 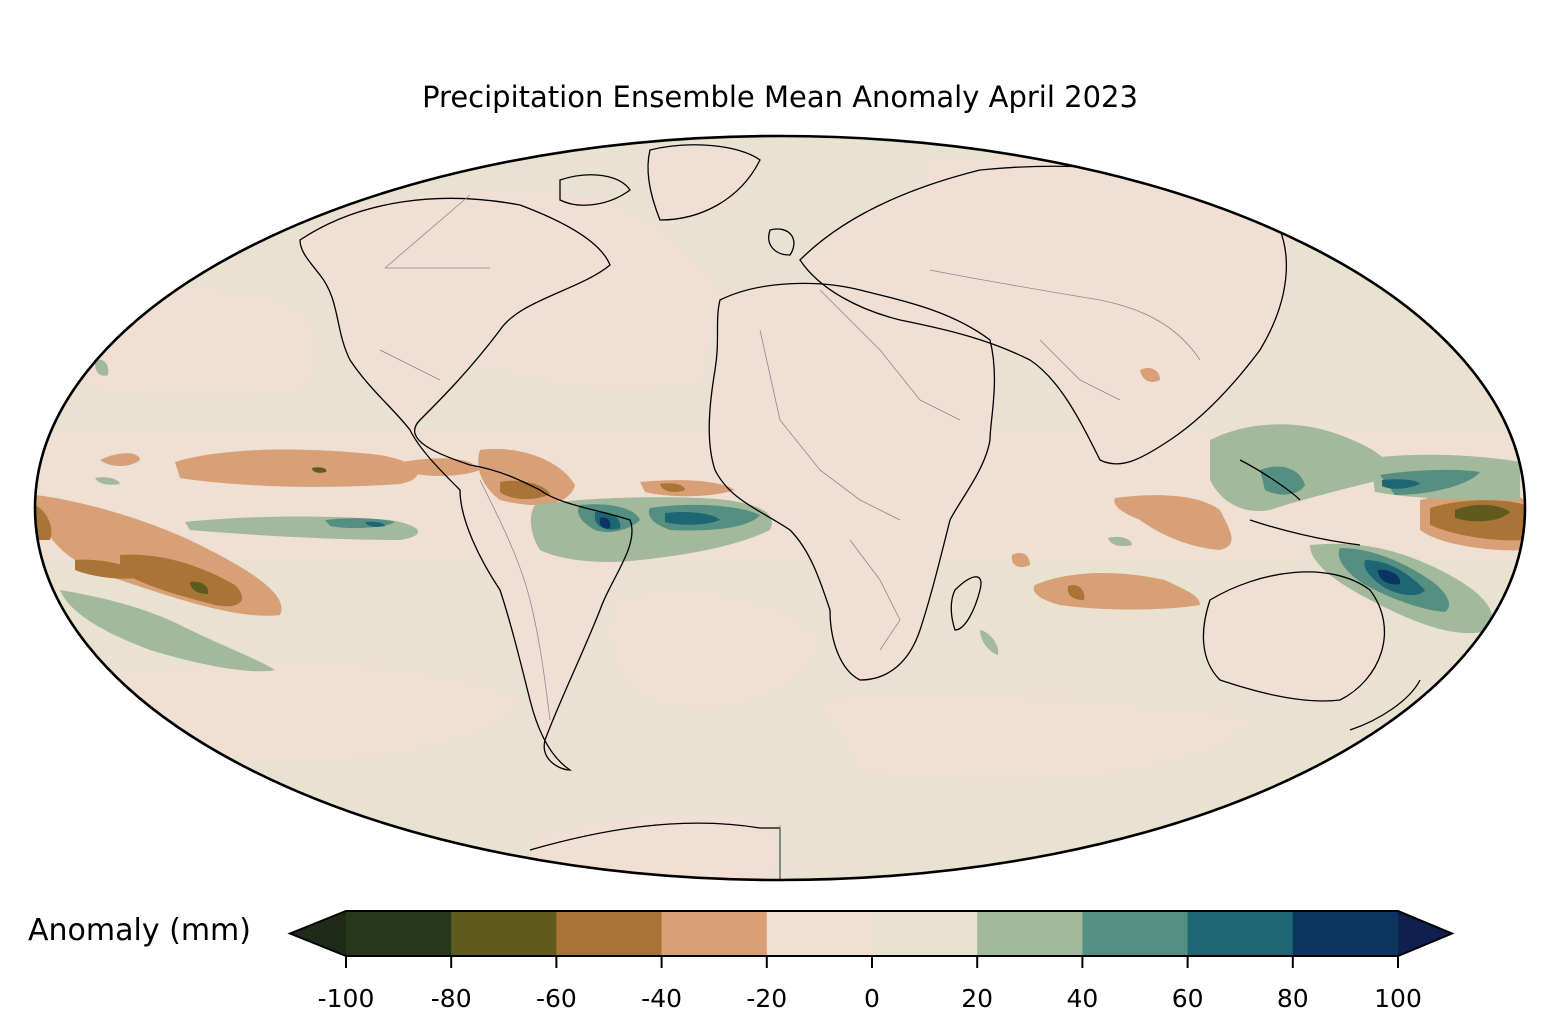 What do you see at coordinates (1425, 933) in the screenshot?
I see `colorbar-extend-over` at bounding box center [1425, 933].